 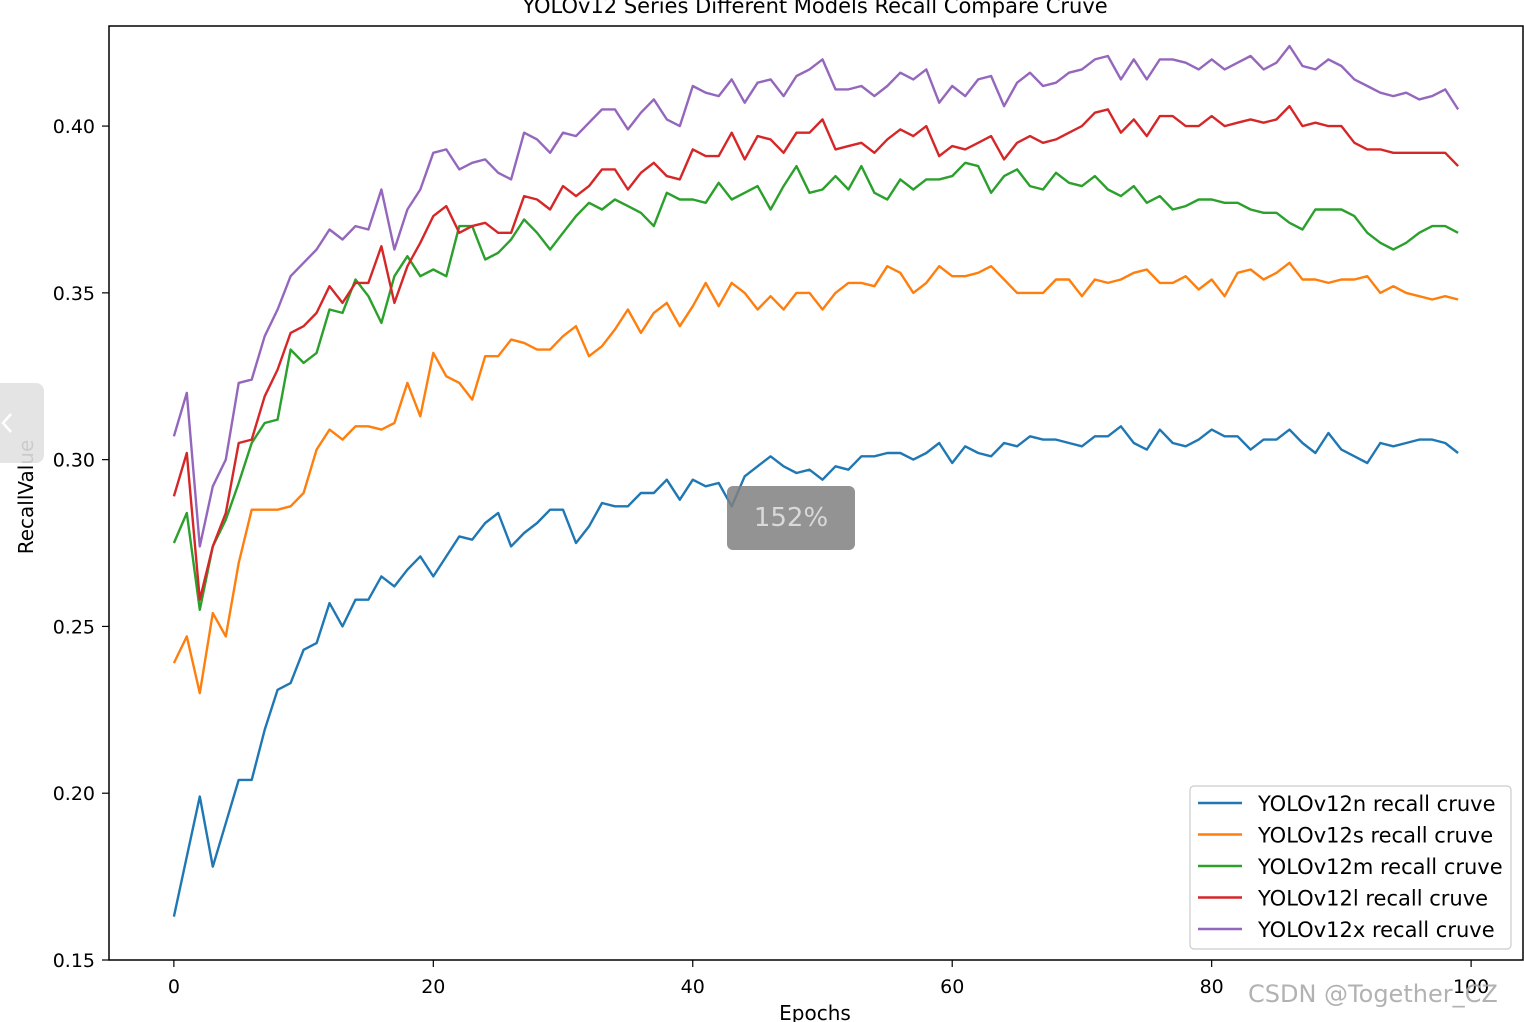 What do you see at coordinates (6, 423) in the screenshot?
I see `chevron-left-icon` at bounding box center [6, 423].